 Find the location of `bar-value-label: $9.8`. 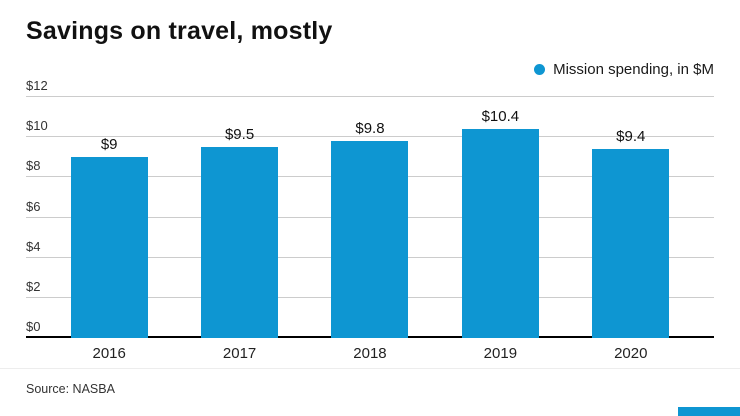

bar-value-label: $9.8 is located at coordinates (370, 129).